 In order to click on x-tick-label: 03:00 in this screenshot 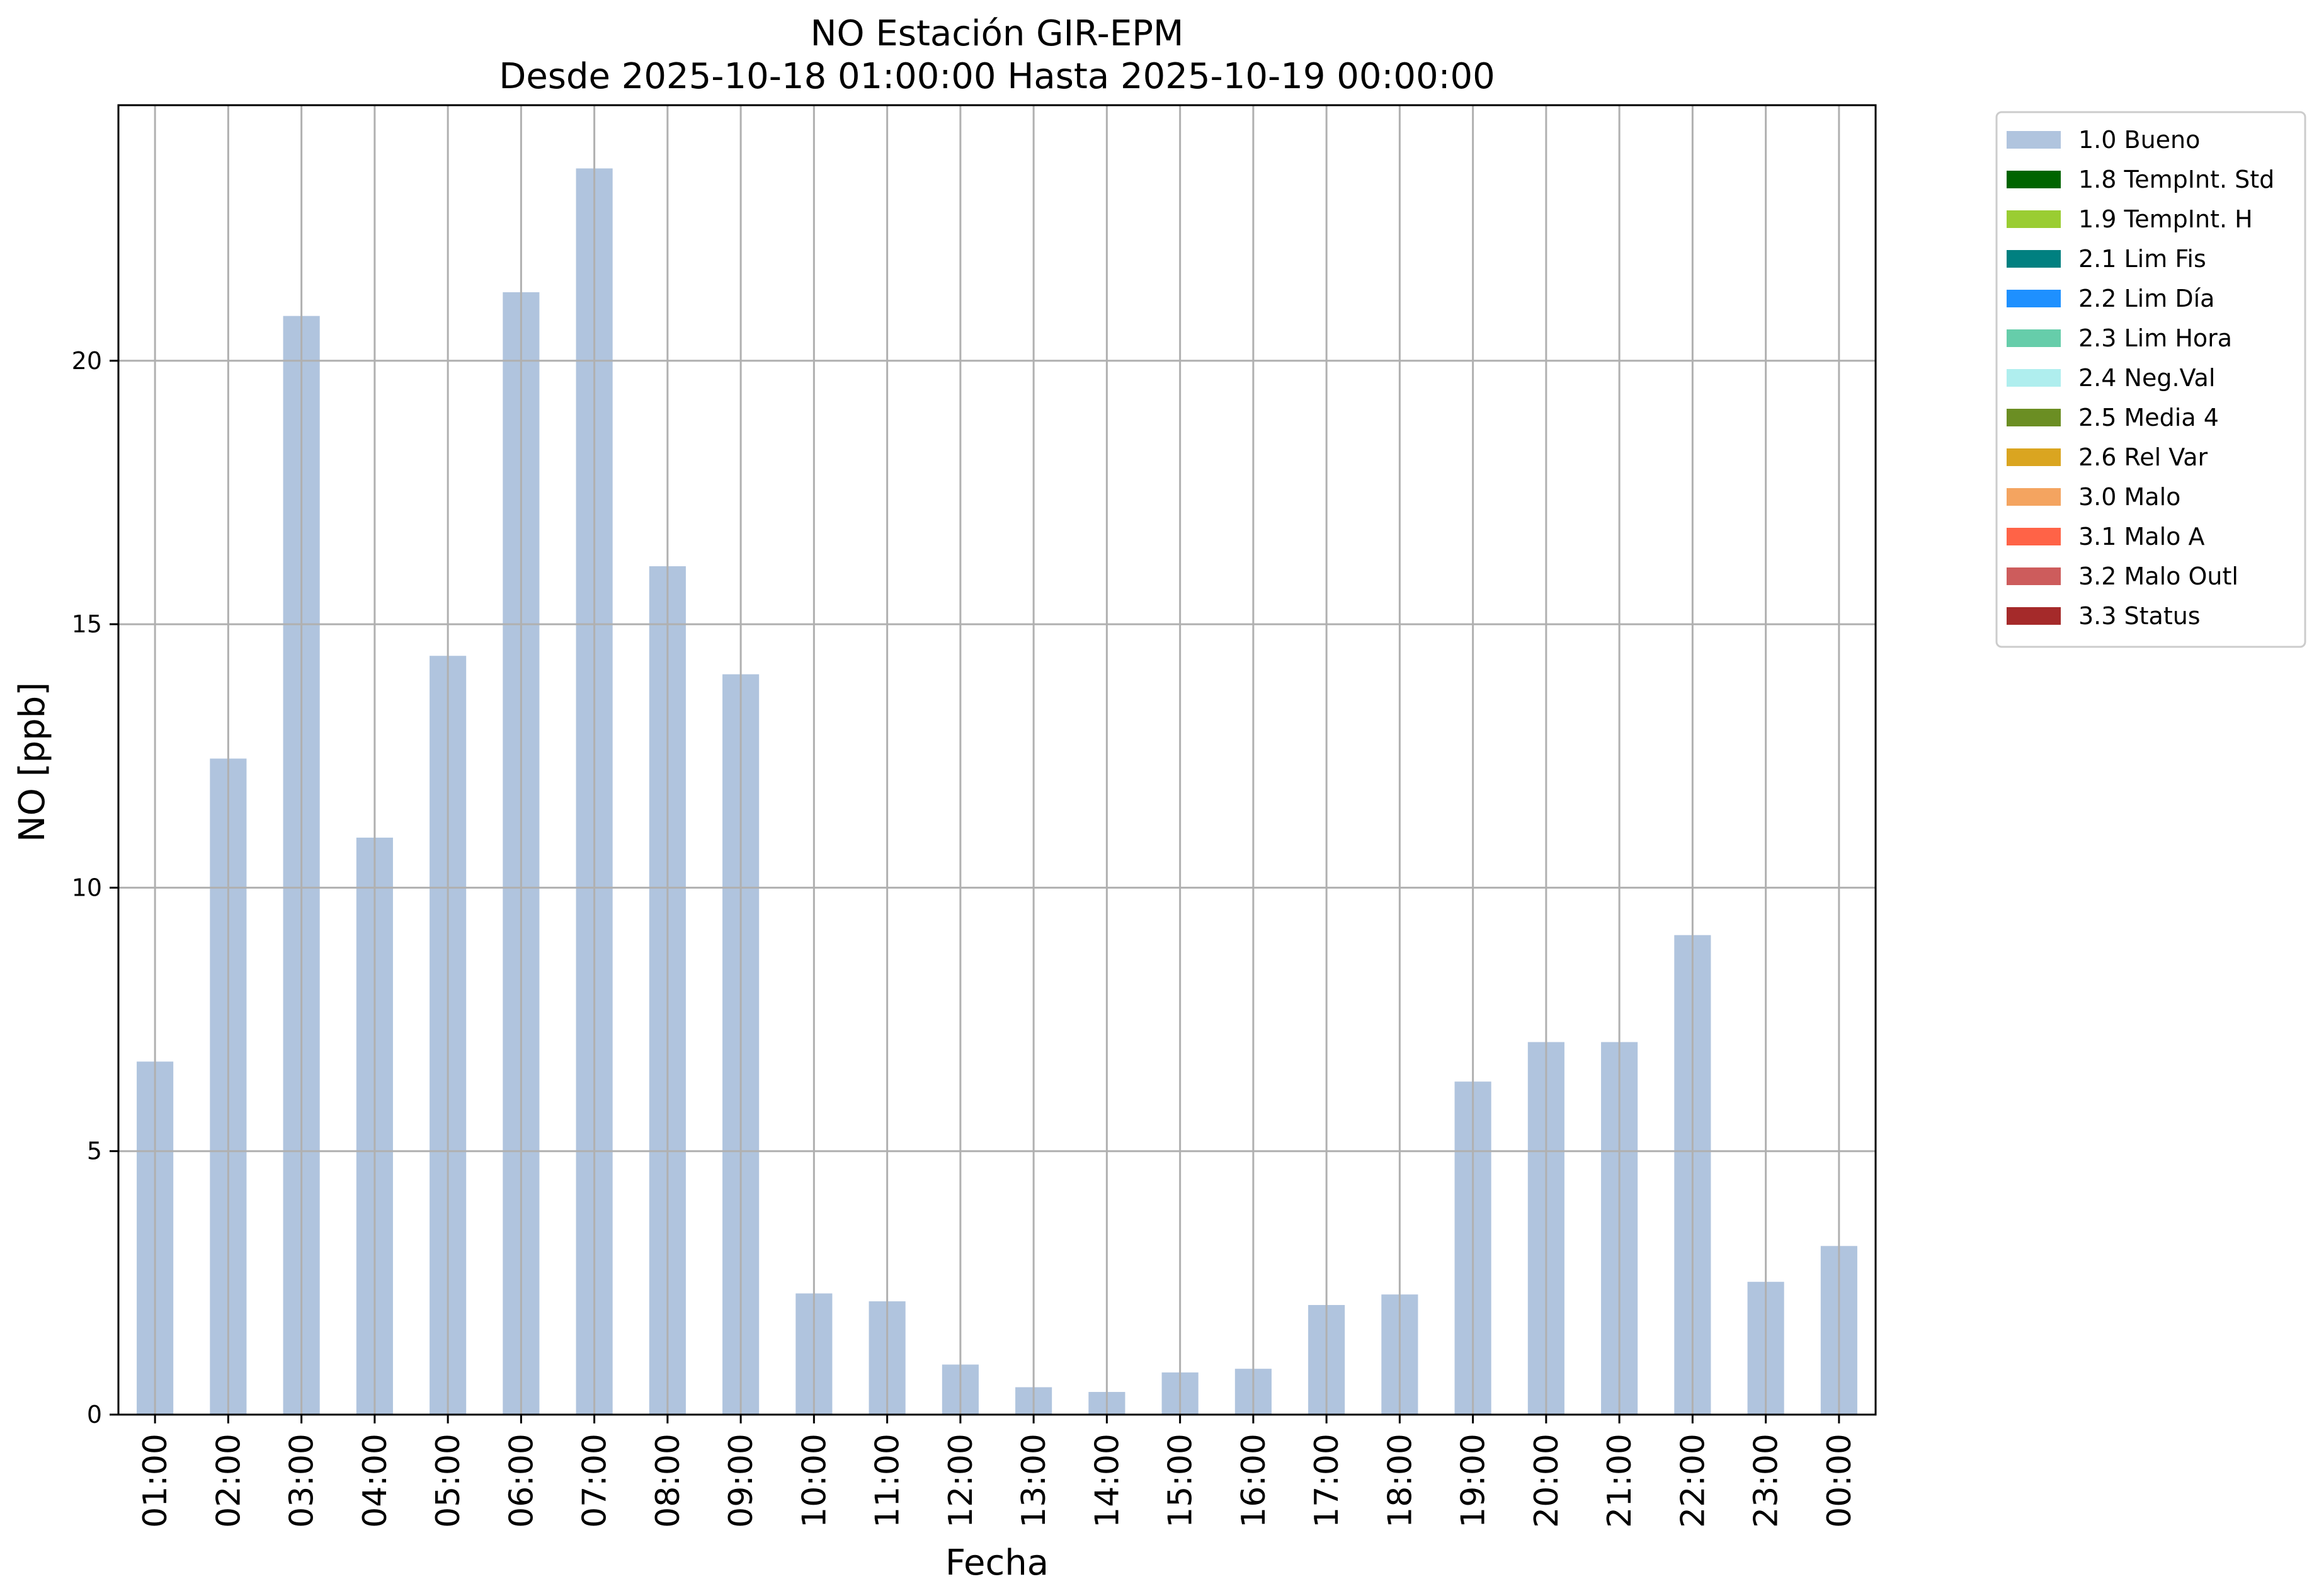, I will do `click(302, 1481)`.